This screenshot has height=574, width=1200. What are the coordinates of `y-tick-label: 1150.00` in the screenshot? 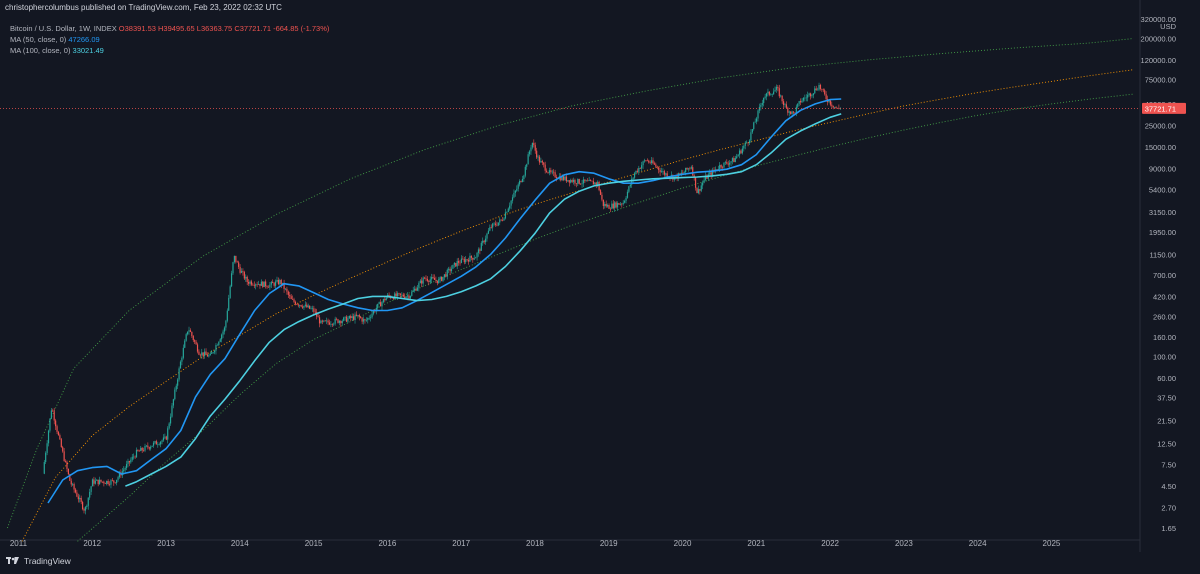 It's located at (1162, 254).